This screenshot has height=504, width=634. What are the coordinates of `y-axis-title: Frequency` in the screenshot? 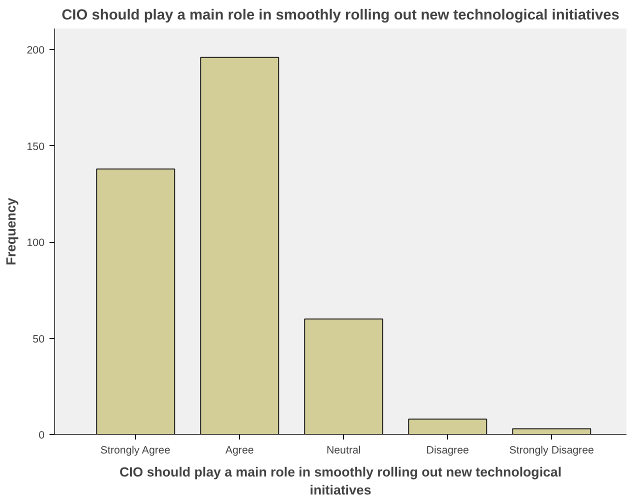 It's located at (11, 231).